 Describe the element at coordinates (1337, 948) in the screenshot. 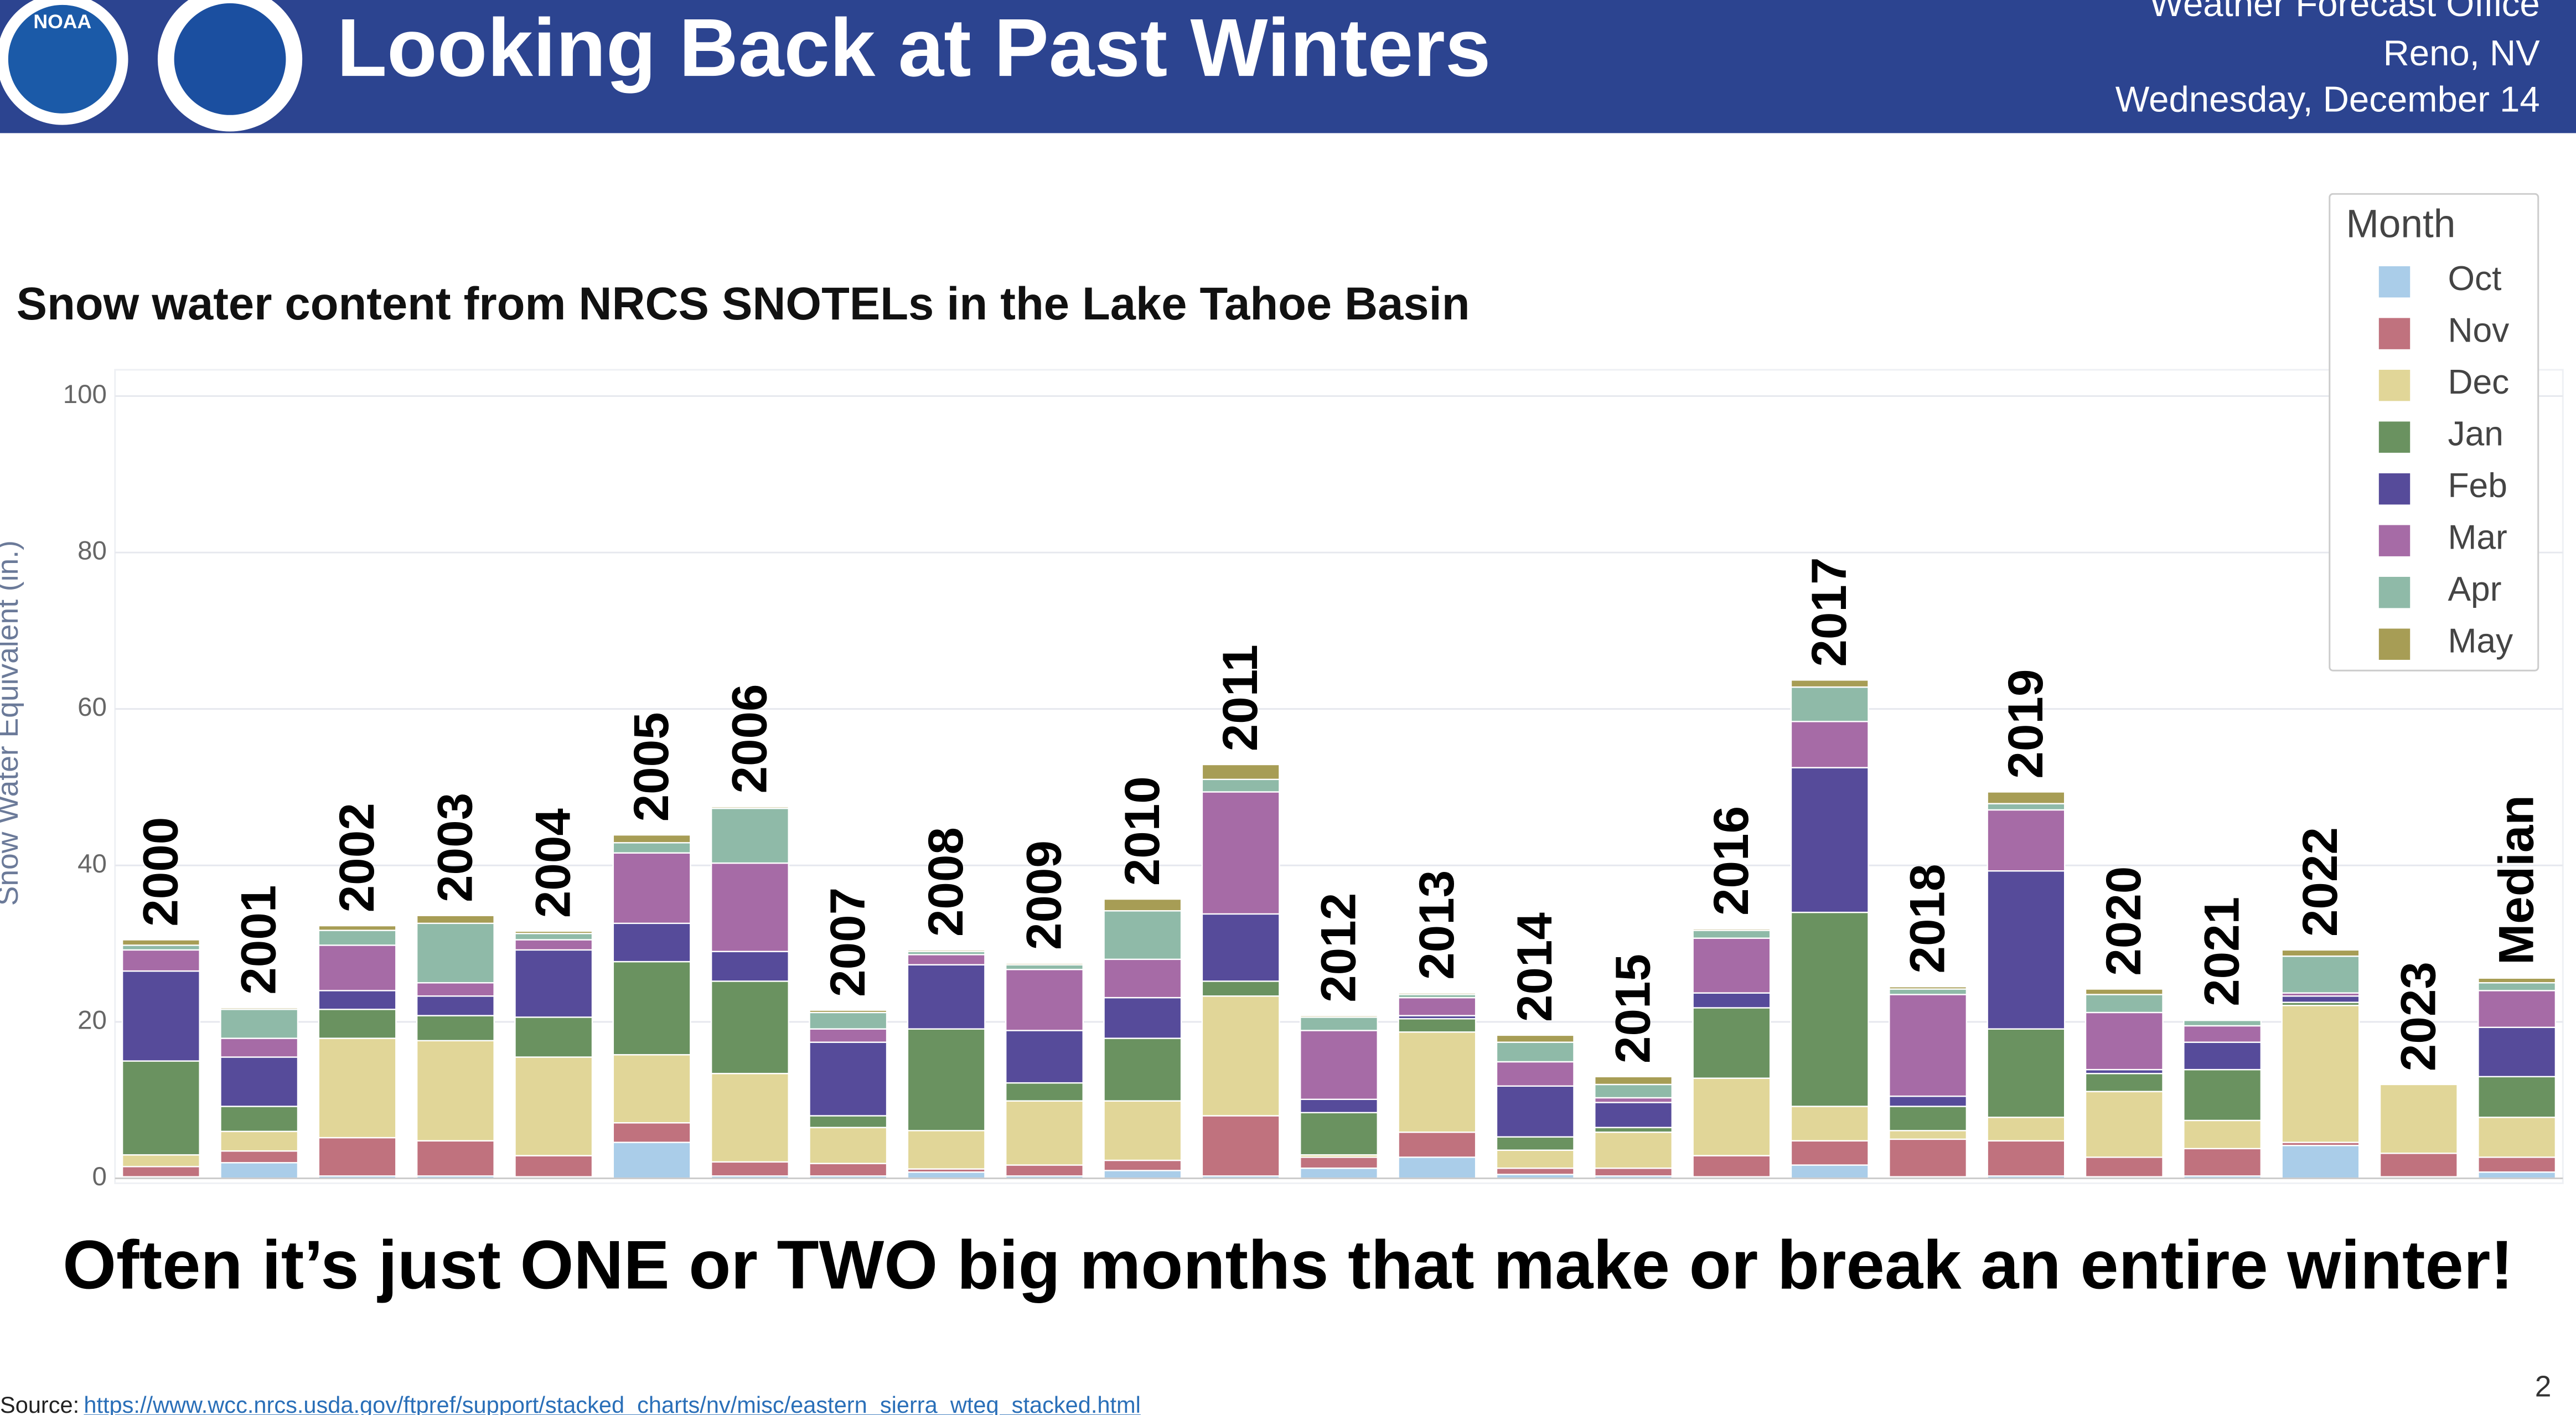

I see `category-label: 2012` at that location.